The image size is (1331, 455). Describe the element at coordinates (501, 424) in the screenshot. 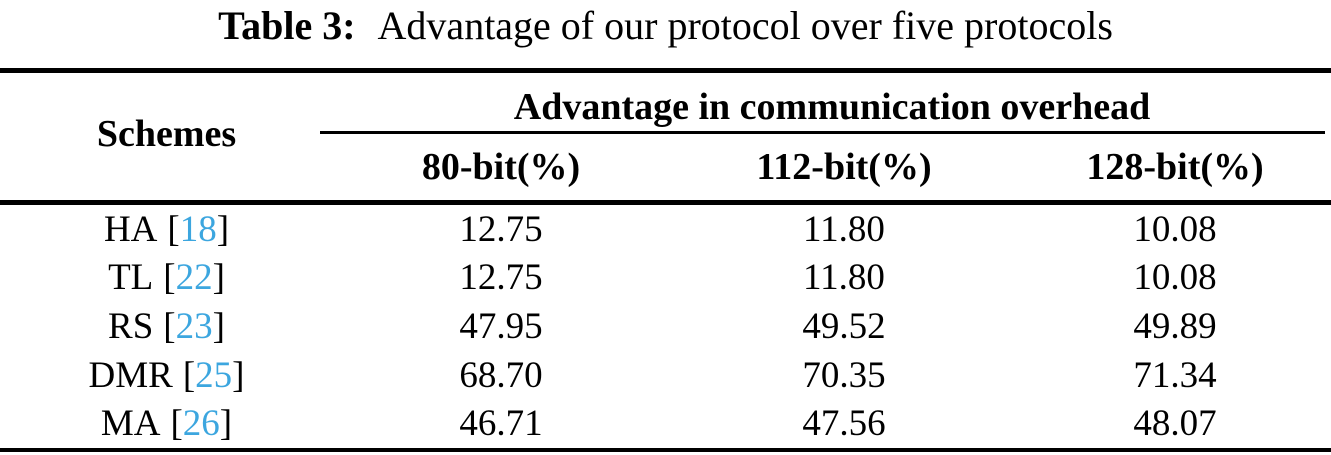

I see `value-cell: 46.71` at that location.